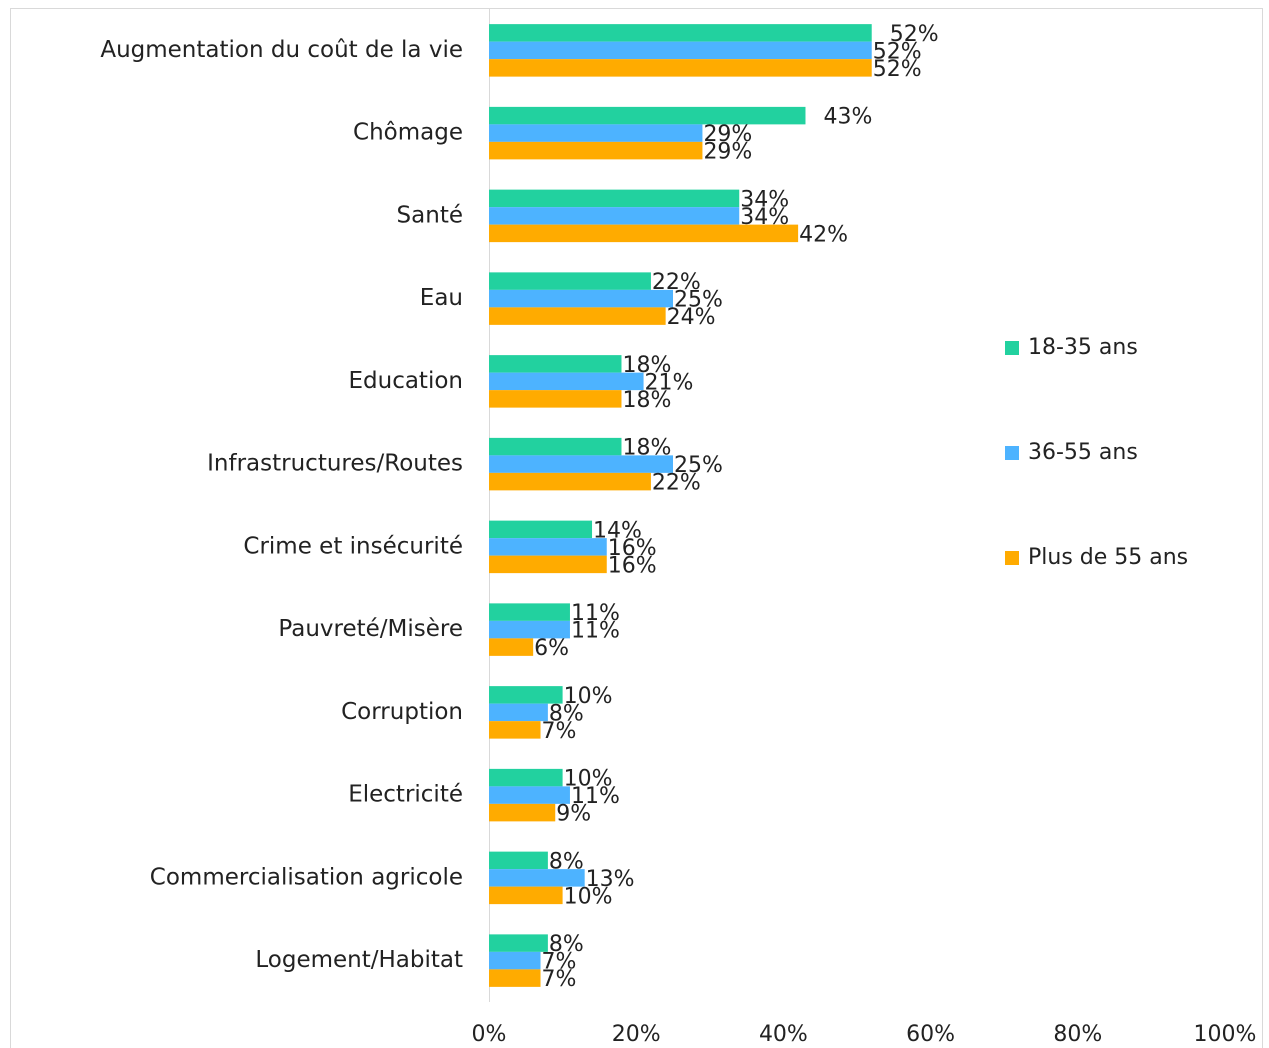  What do you see at coordinates (405, 381) in the screenshot?
I see `y-tick-label: Education` at bounding box center [405, 381].